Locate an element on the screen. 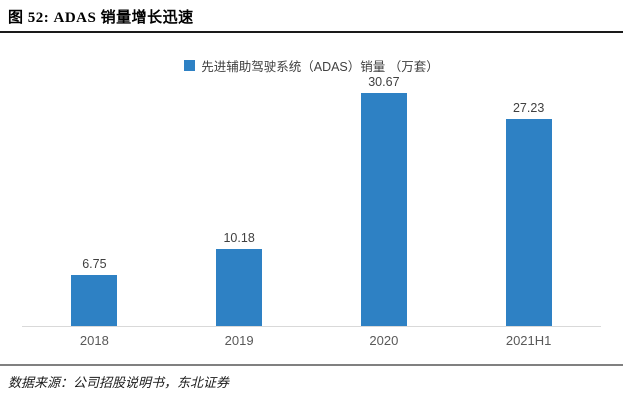 The image size is (623, 401). x-tick-label: 2019 is located at coordinates (239, 340).